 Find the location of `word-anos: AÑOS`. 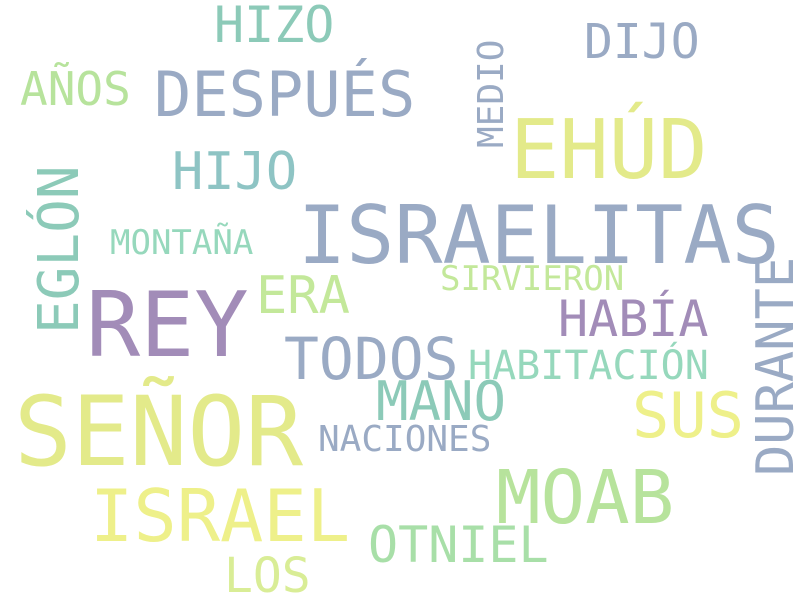

word-anos: AÑOS is located at coordinates (75, 89).